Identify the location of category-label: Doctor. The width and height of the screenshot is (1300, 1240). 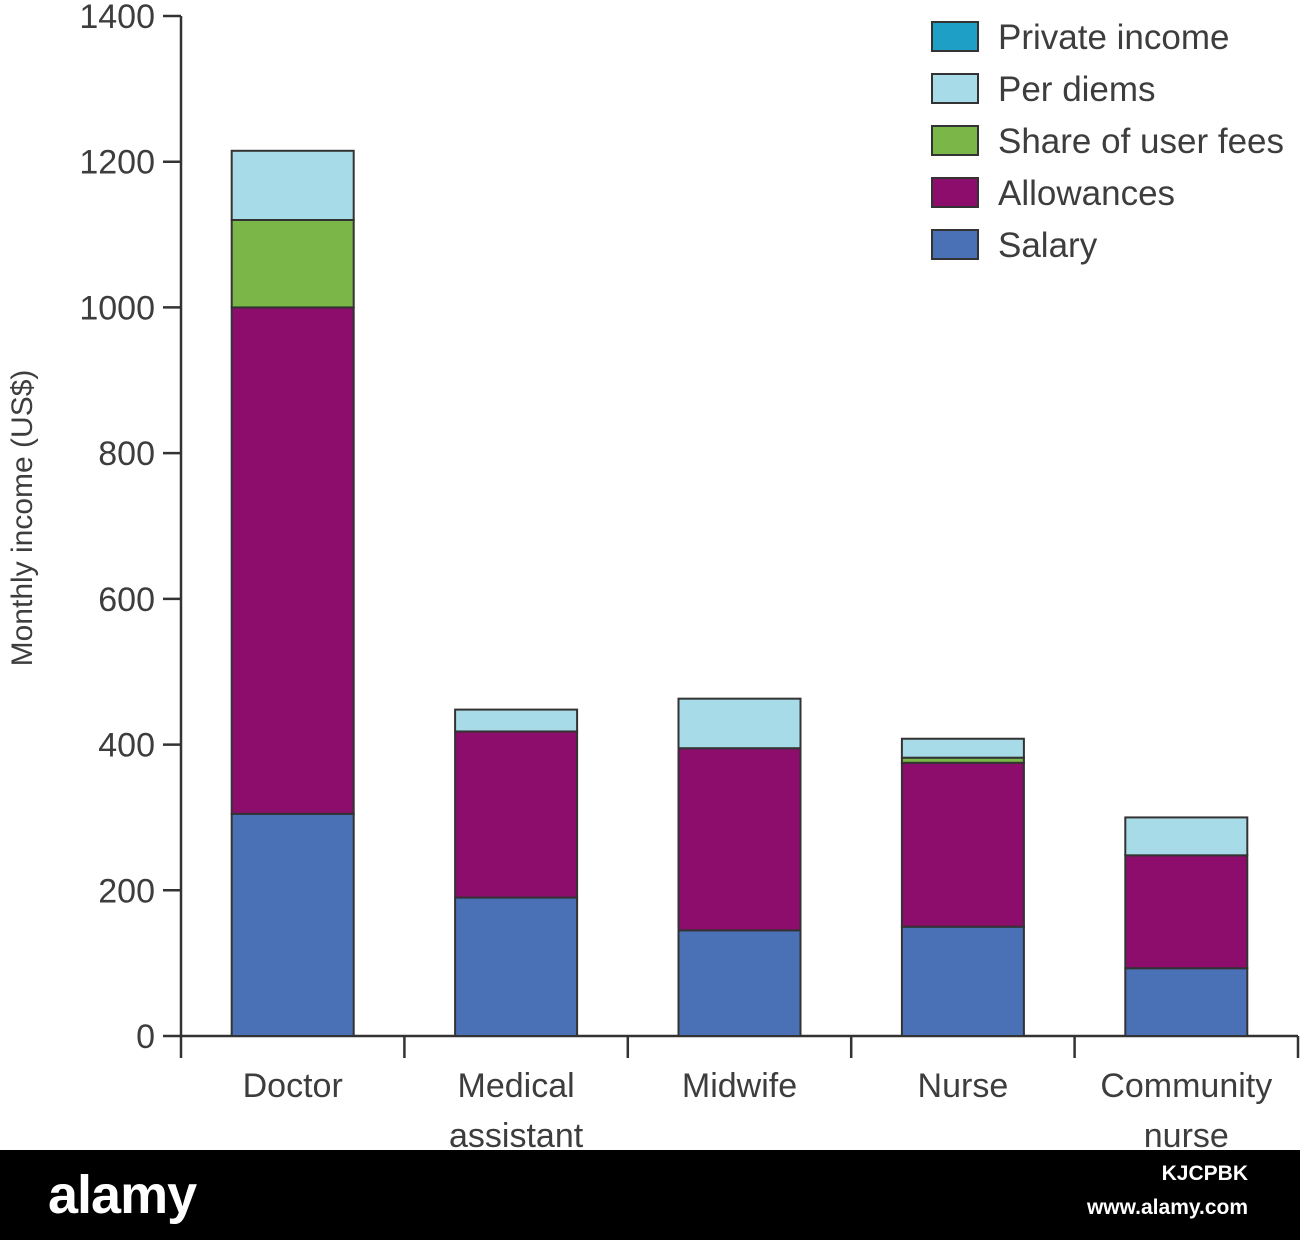
(293, 1086).